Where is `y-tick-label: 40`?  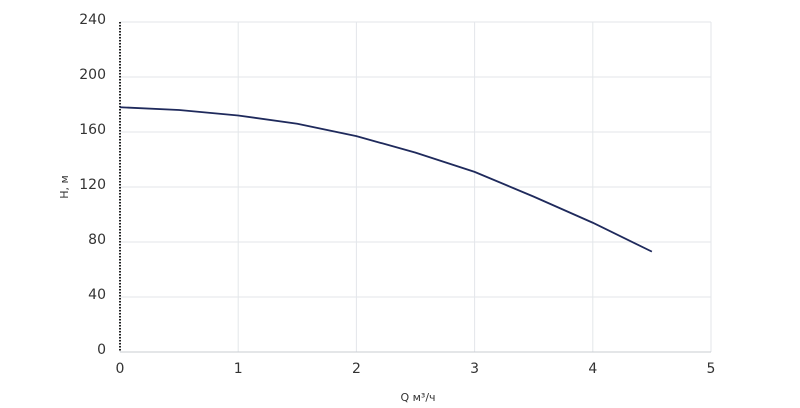 y-tick-label: 40 is located at coordinates (97, 295).